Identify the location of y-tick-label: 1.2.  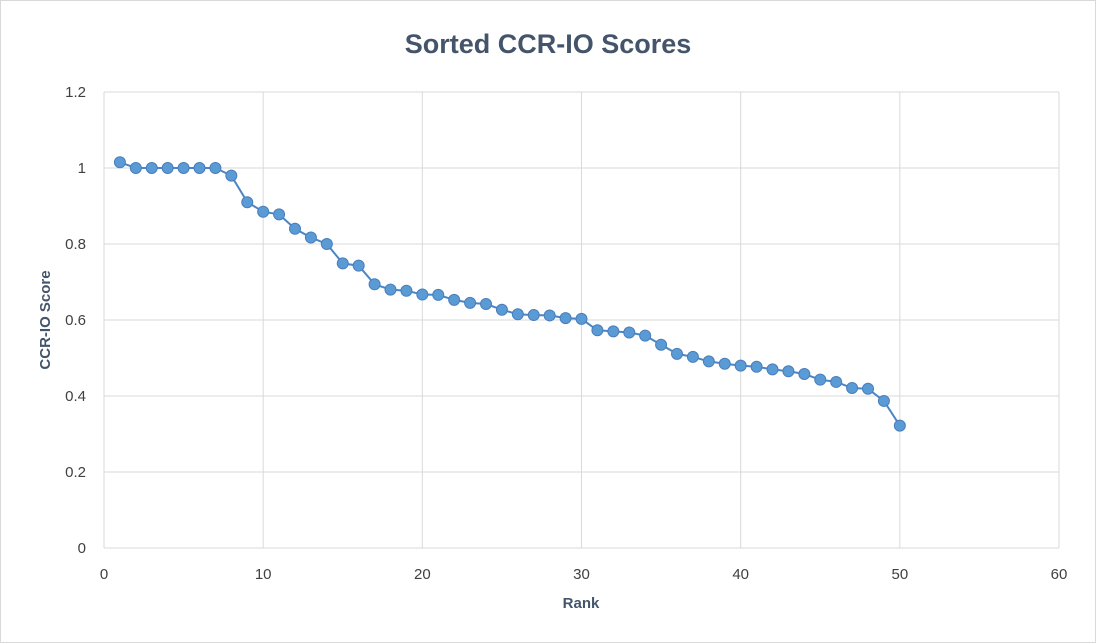
(75, 92).